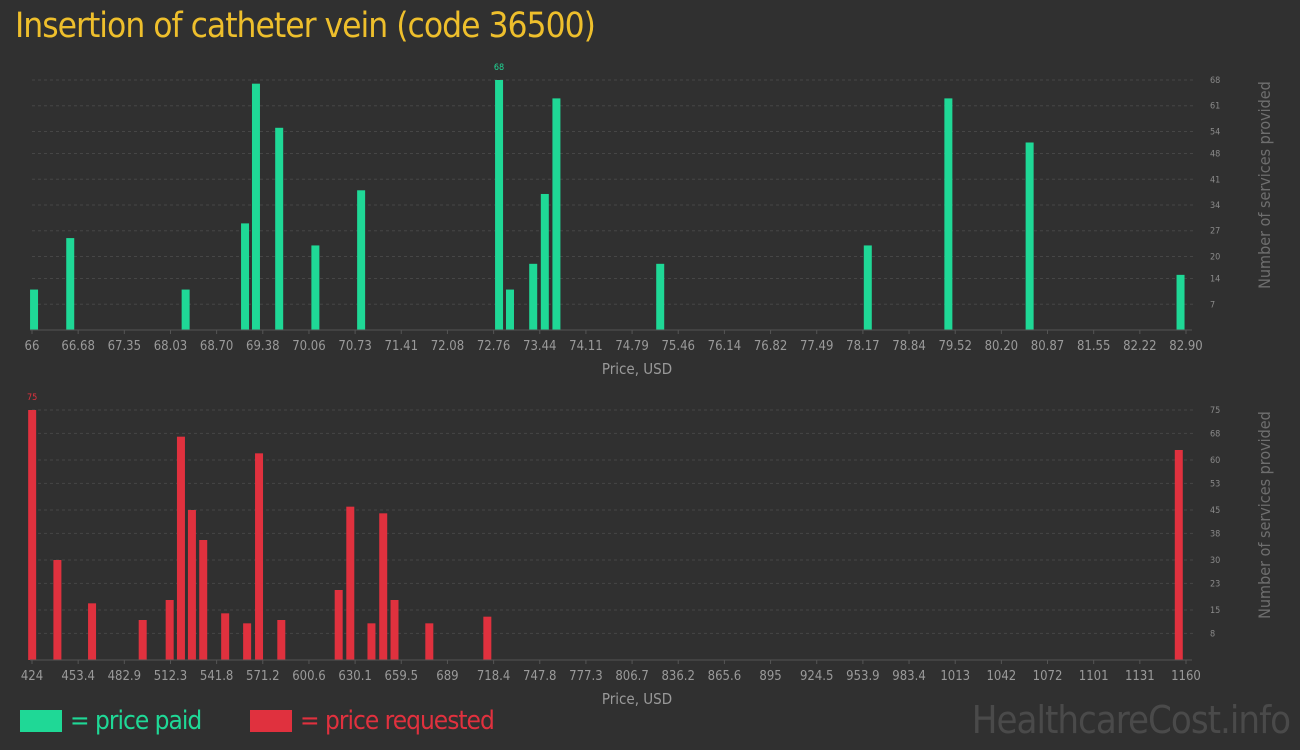 The image size is (1300, 750). I want to click on x-tick-label: 747.8, so click(539, 676).